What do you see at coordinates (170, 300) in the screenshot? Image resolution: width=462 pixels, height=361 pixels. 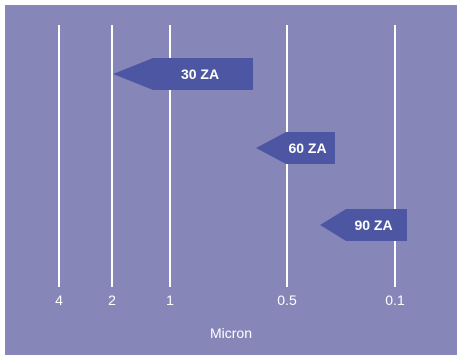 I see `tick-label: 1` at bounding box center [170, 300].